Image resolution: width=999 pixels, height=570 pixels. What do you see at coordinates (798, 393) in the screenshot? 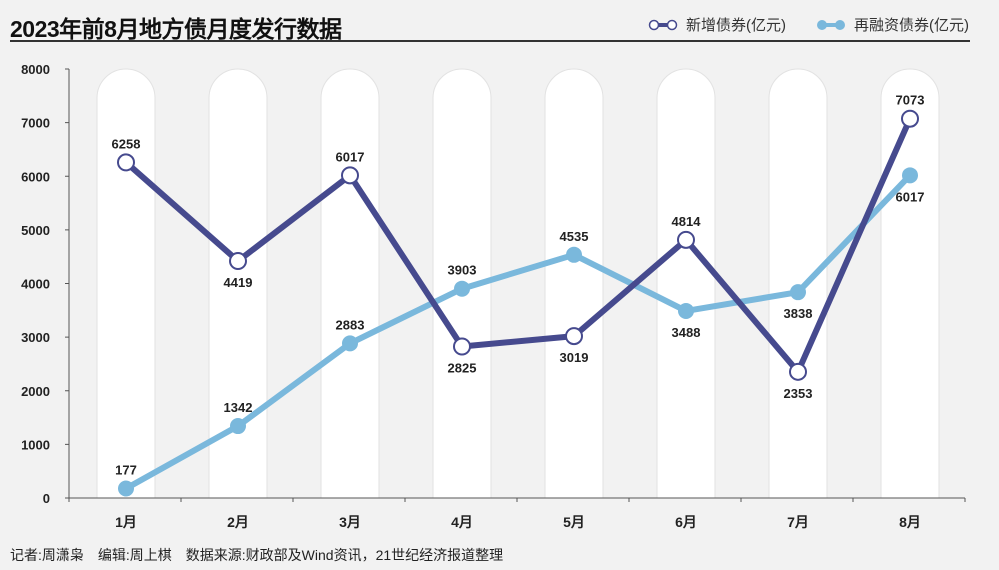
I see `data-label: 2353` at bounding box center [798, 393].